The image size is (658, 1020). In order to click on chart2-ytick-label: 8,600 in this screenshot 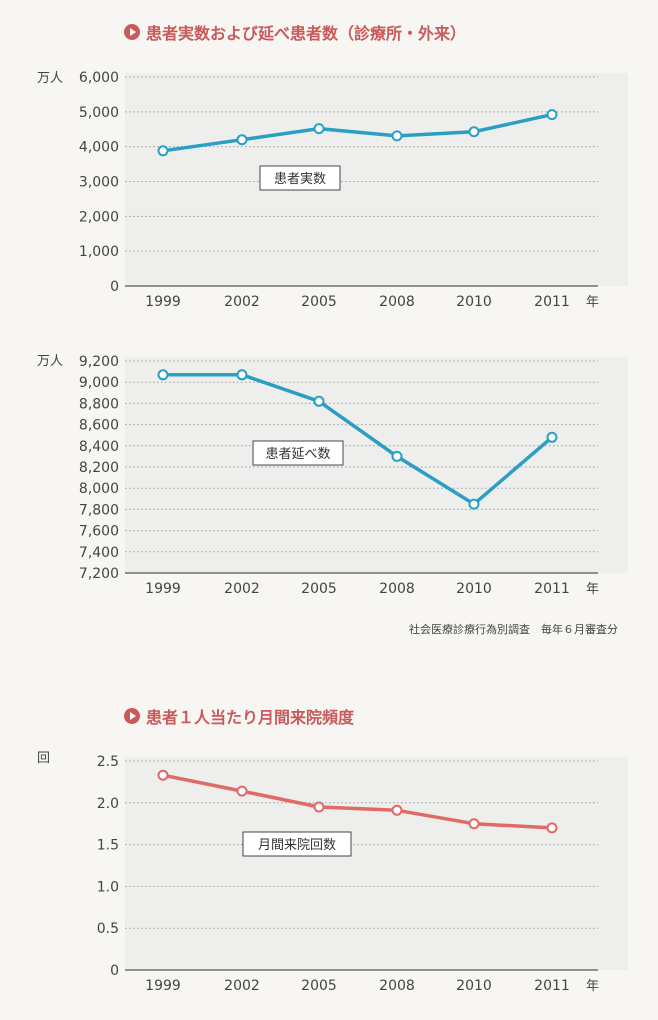, I will do `click(99, 426)`.